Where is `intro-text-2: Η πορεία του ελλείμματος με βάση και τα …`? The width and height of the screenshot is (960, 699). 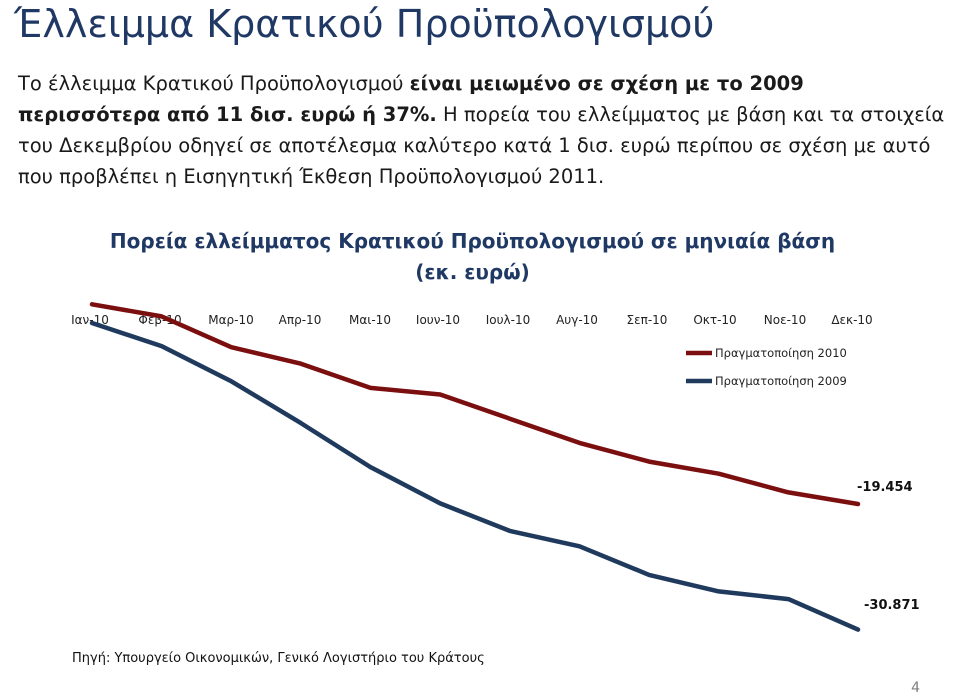 intro-text-2: Η πορεία του ελλείμματος με βάση και τα … is located at coordinates (481, 145).